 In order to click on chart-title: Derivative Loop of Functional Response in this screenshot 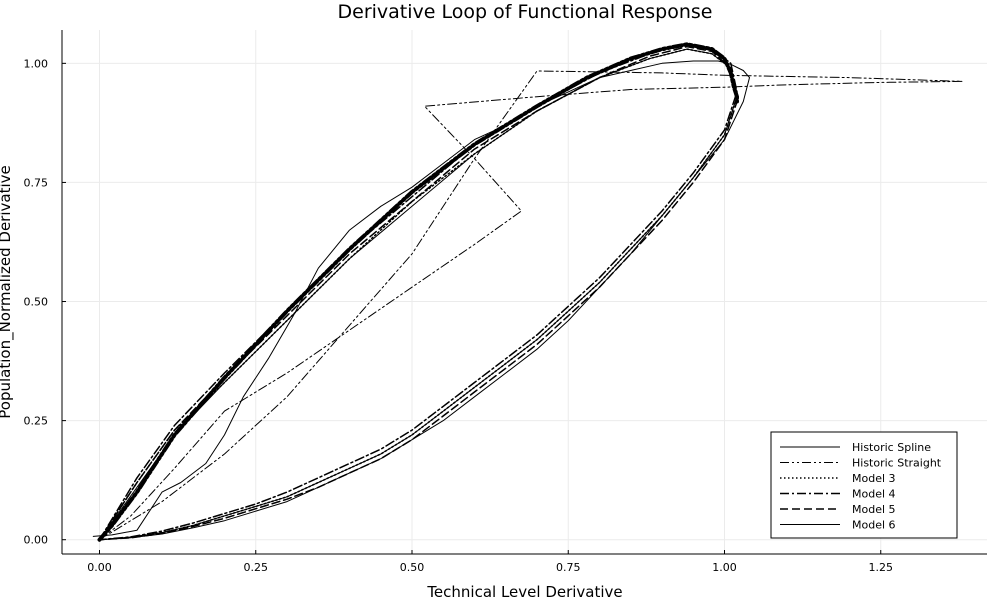, I will do `click(525, 12)`.